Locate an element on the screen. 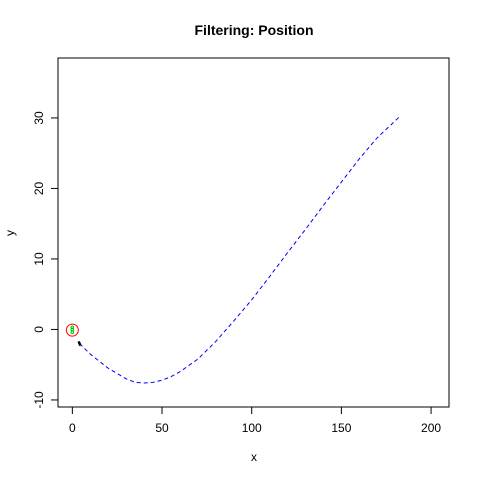 Image resolution: width=480 pixels, height=480 pixels. x-tick-label: 200 is located at coordinates (431, 428).